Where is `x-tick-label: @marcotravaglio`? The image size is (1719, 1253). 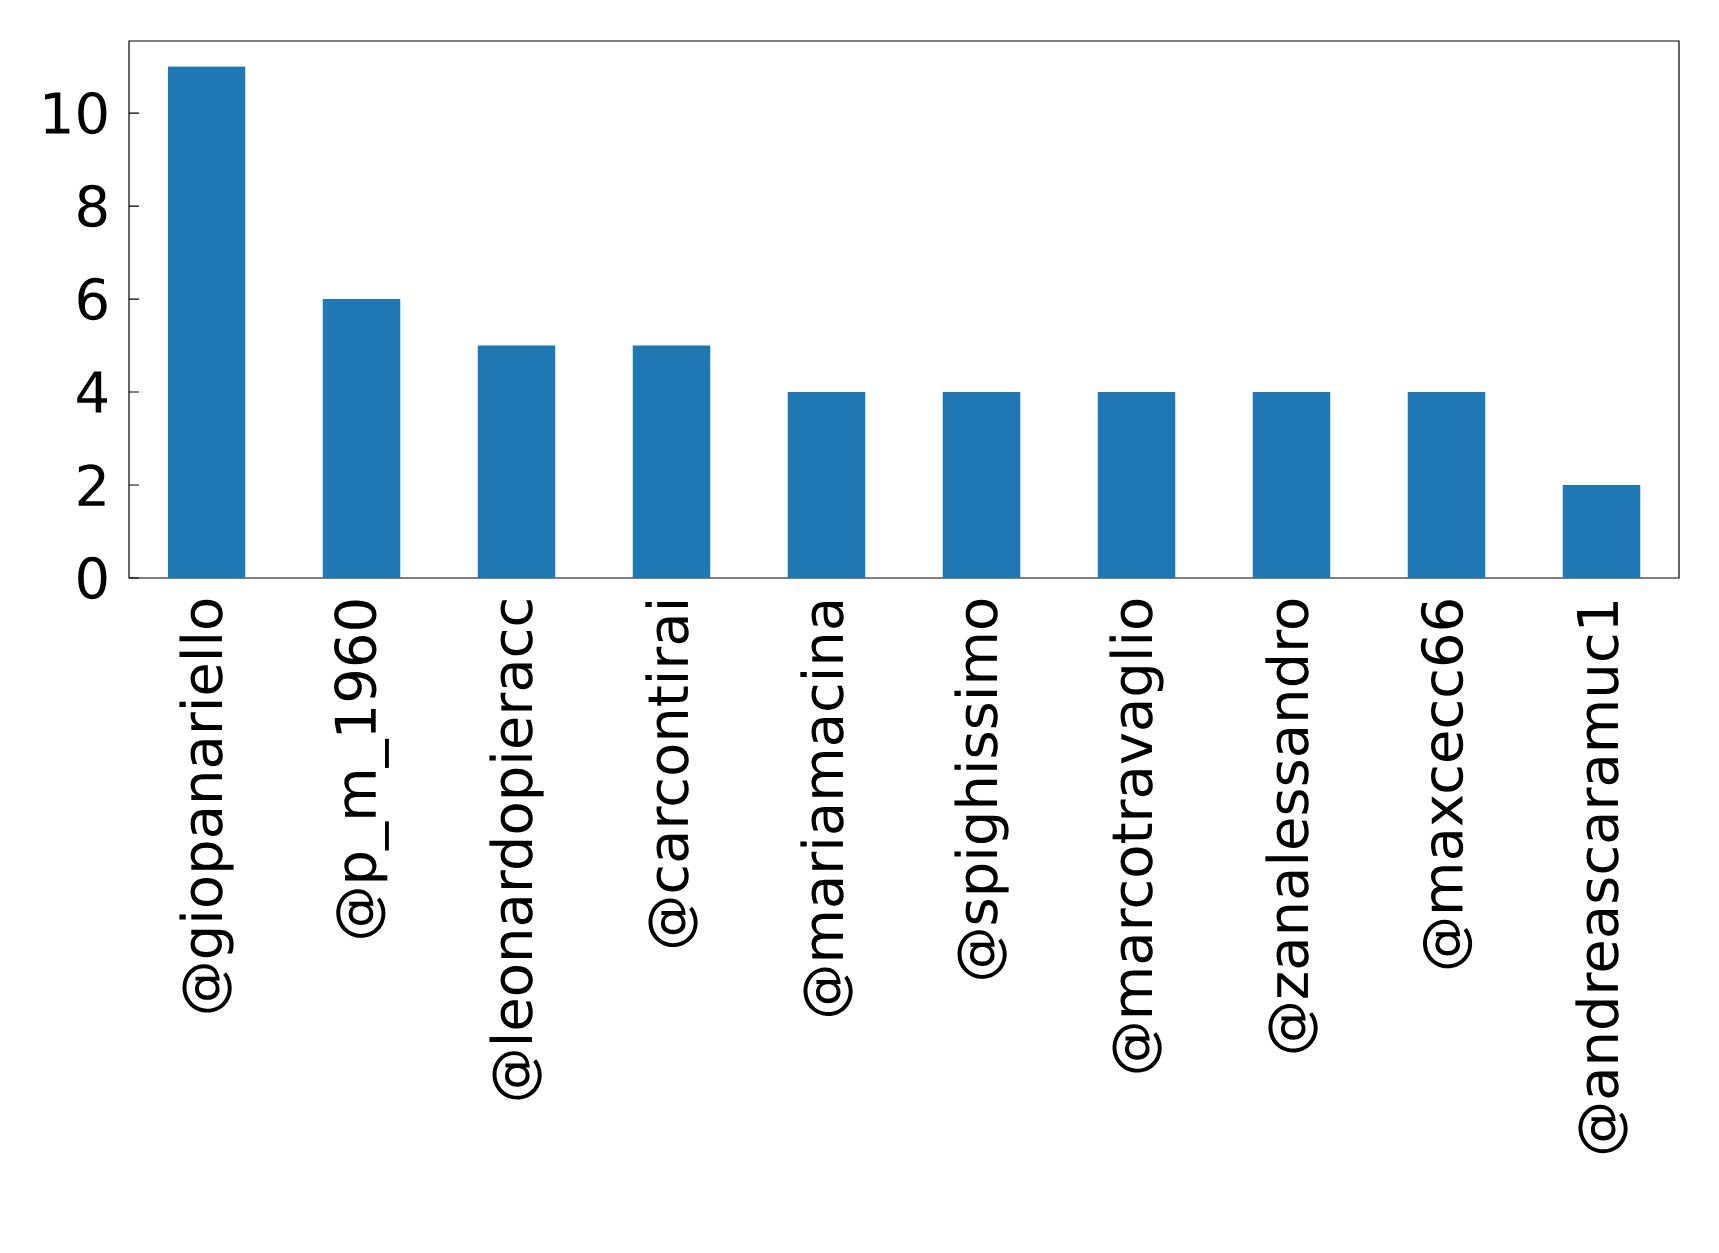 x-tick-label: @marcotravaglio is located at coordinates (1136, 836).